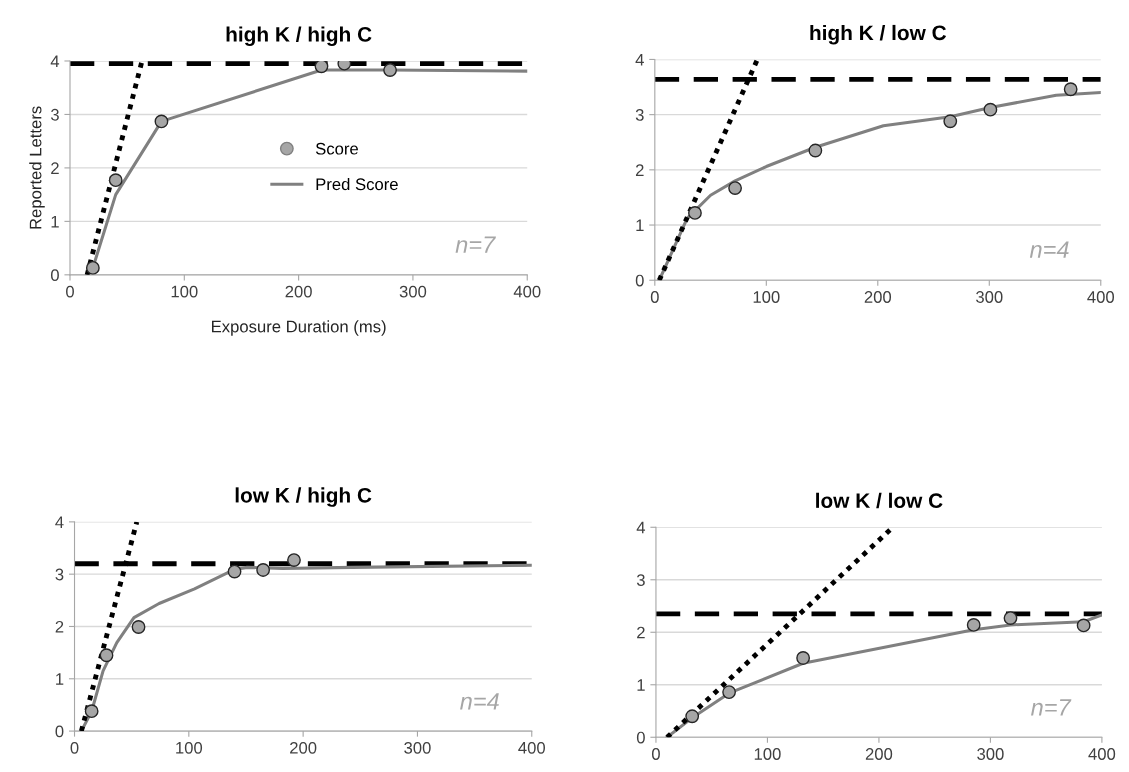 This screenshot has width=1129, height=772. Describe the element at coordinates (336, 148) in the screenshot. I see `legend-label: Score` at that location.